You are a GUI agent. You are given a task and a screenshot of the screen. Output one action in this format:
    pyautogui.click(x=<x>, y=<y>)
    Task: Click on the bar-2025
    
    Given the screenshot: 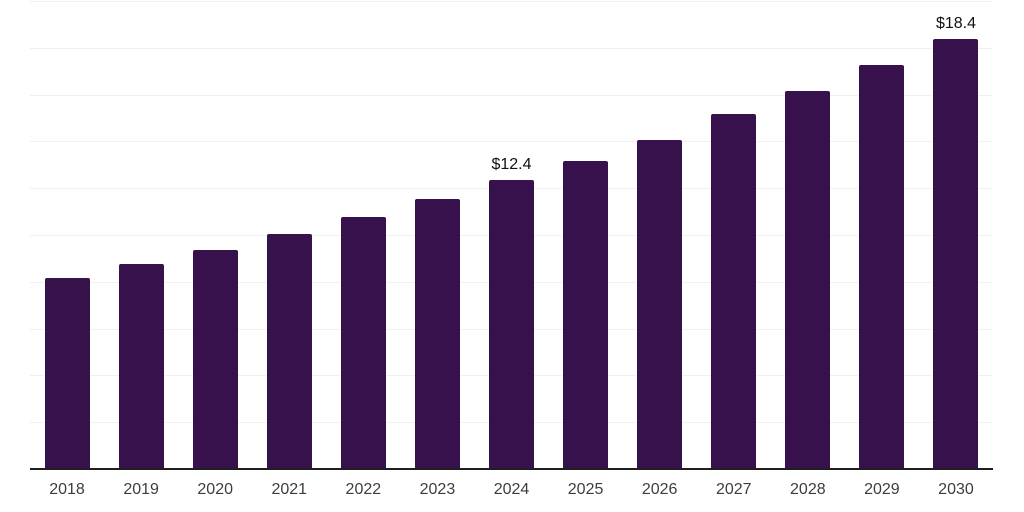 What is the action you would take?
    pyautogui.click(x=586, y=315)
    